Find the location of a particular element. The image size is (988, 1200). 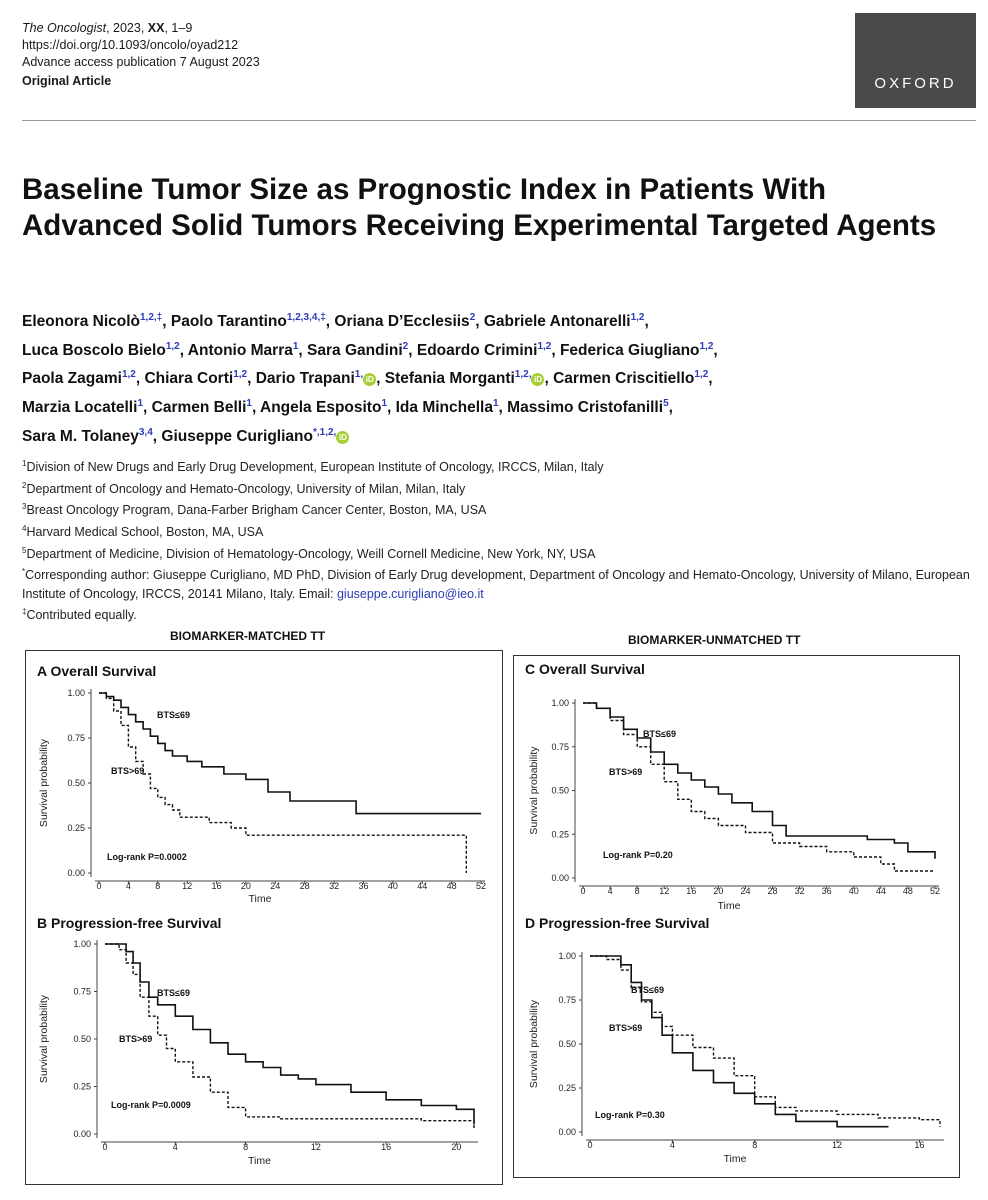

author-affiliation-mark: 1,2,‡ is located at coordinates (151, 317).